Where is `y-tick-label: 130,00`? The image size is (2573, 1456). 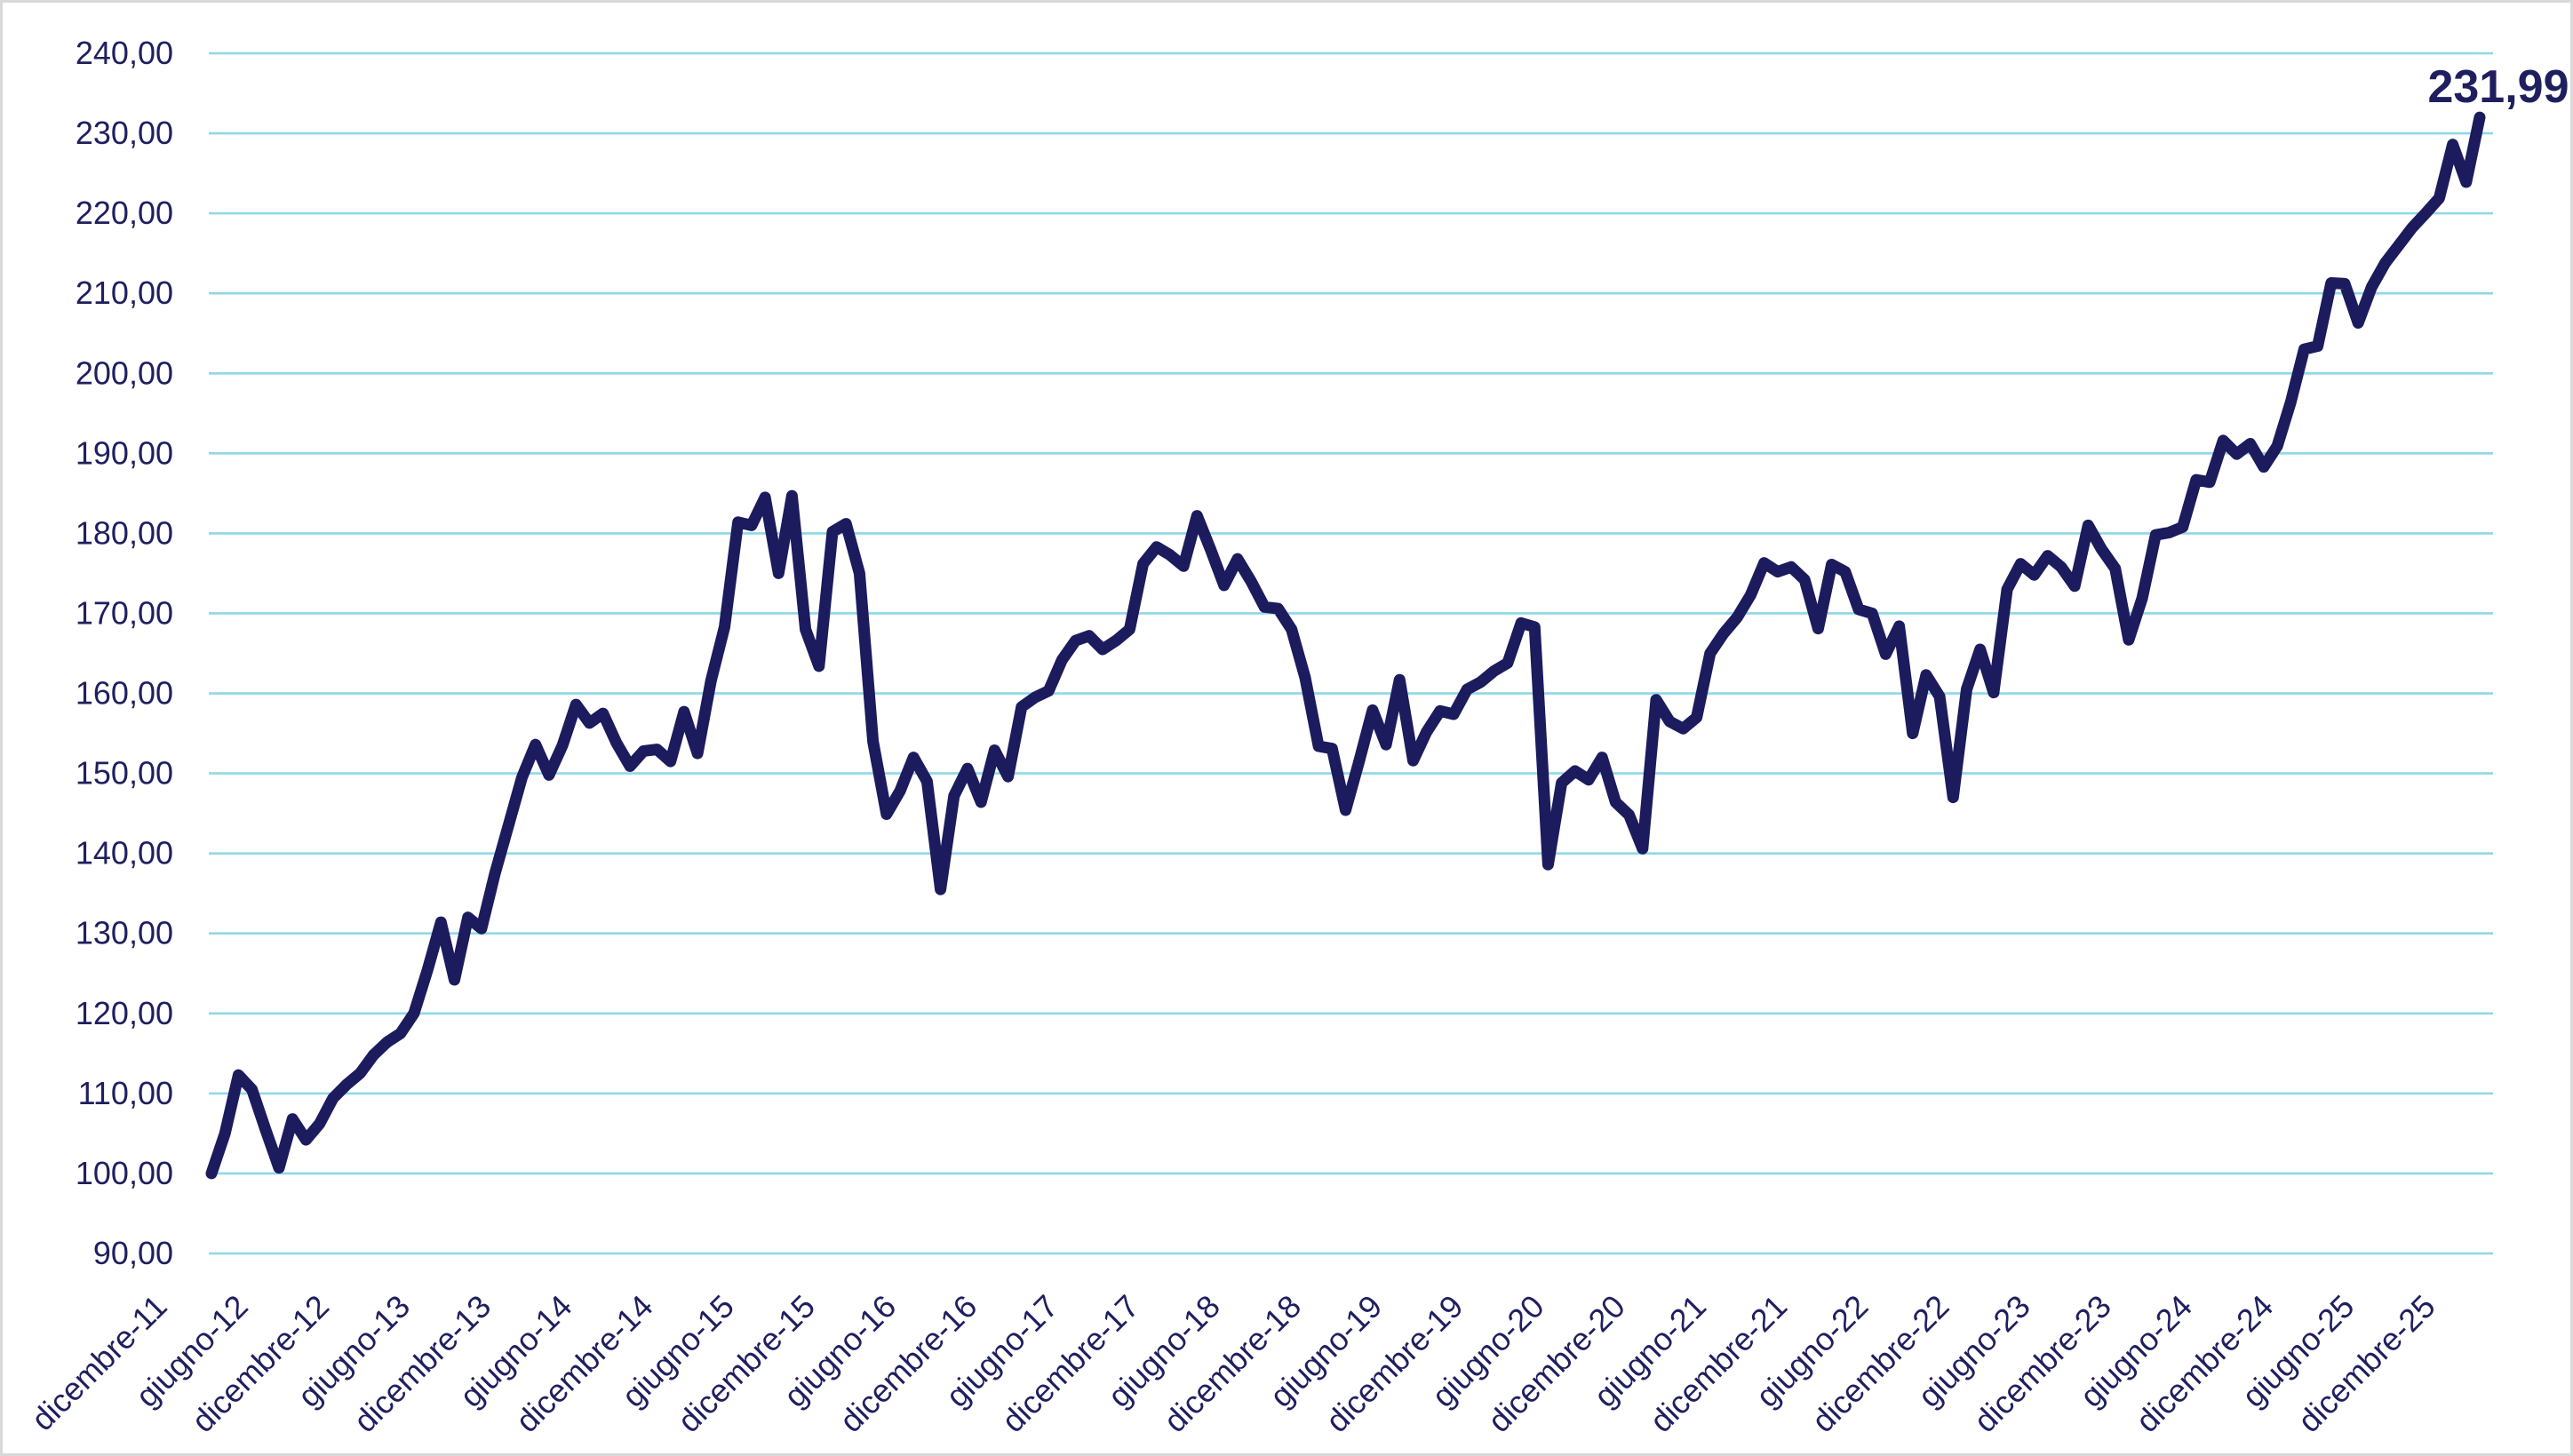
y-tick-label: 130,00 is located at coordinates (124, 933).